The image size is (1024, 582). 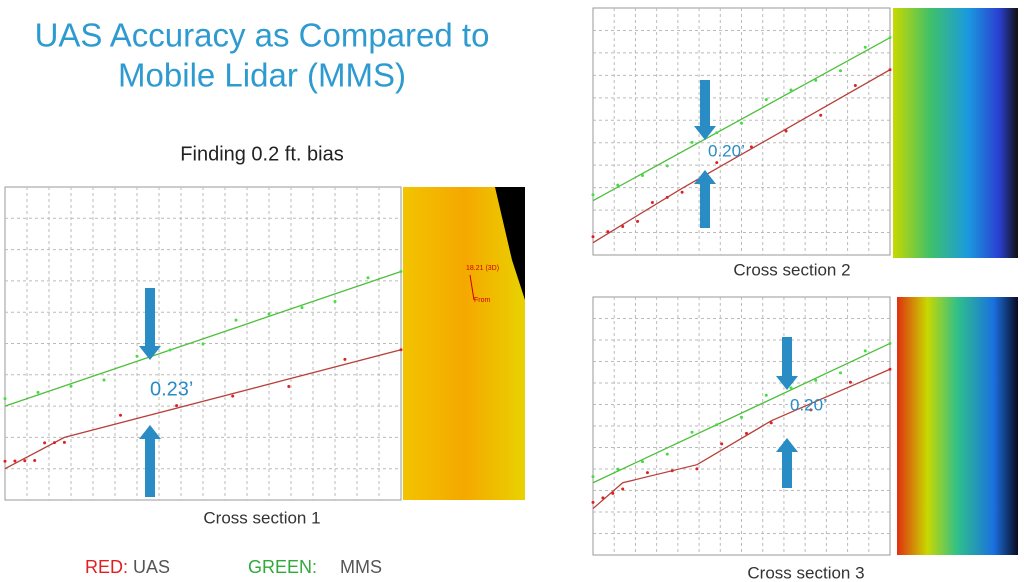 What do you see at coordinates (510, 243) in the screenshot?
I see `map-void` at bounding box center [510, 243].